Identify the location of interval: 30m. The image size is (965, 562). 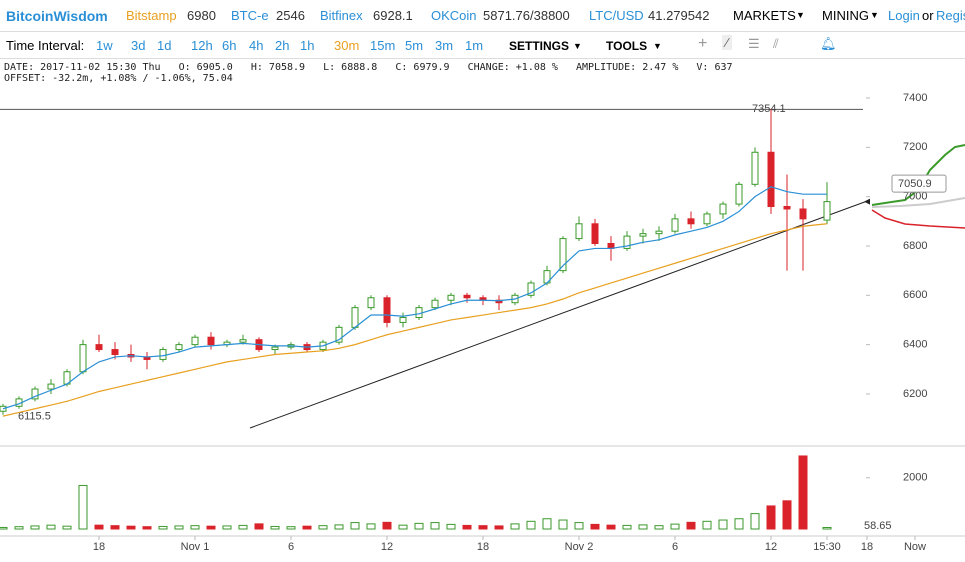
(347, 45).